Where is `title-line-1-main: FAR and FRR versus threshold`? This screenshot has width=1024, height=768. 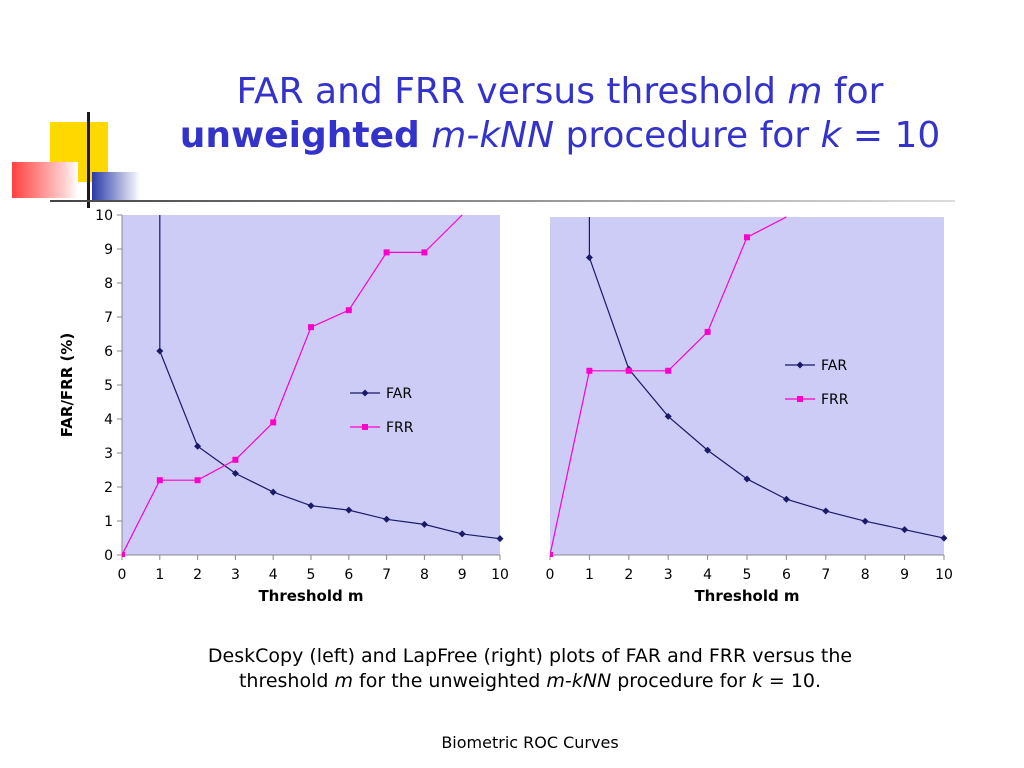 title-line-1-main: FAR and FRR versus threshold is located at coordinates (512, 91).